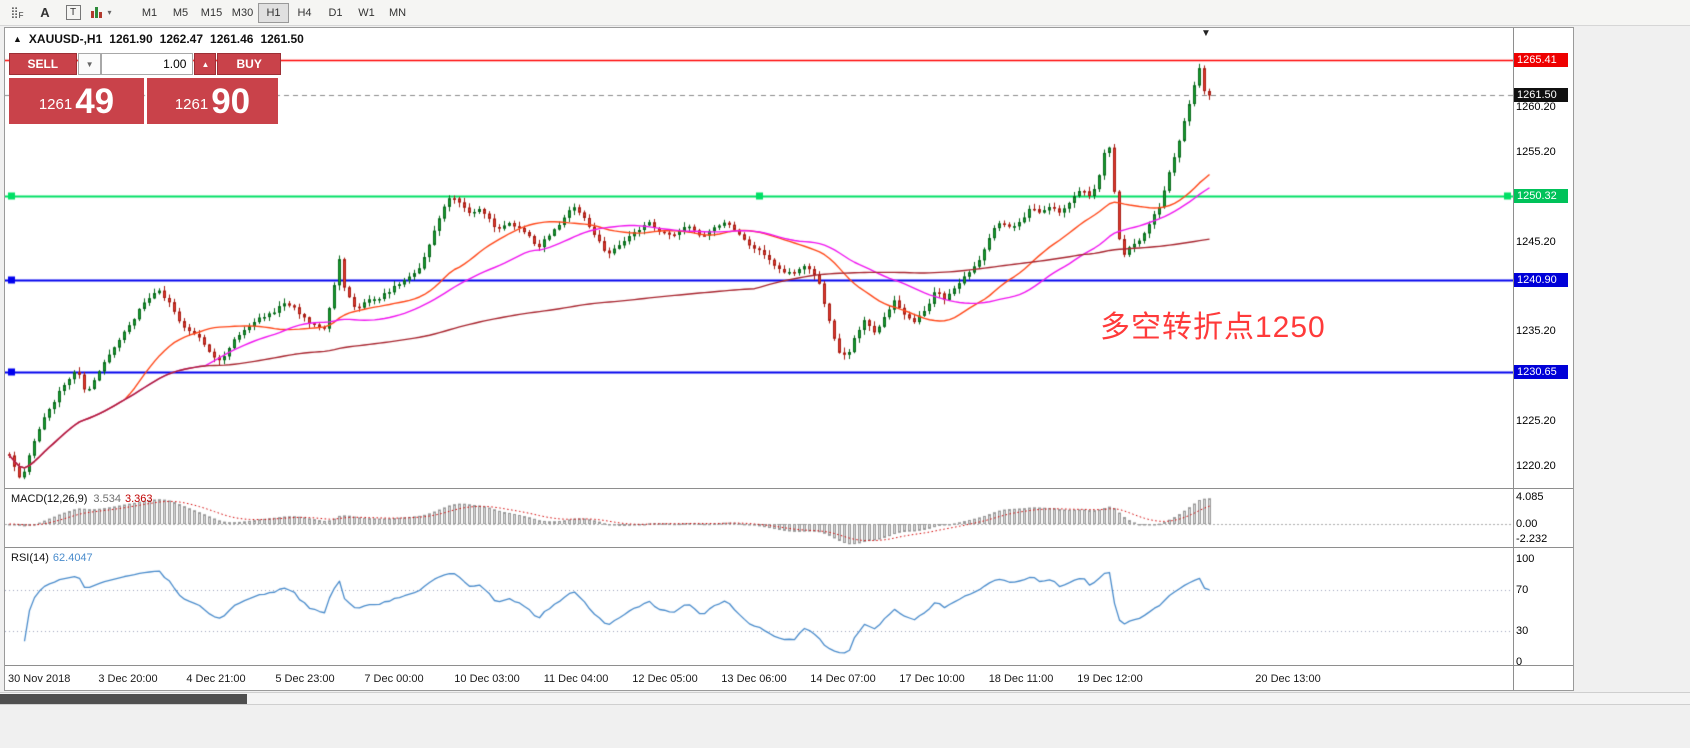  What do you see at coordinates (304, 12) in the screenshot?
I see `timeframe-h4: H4` at bounding box center [304, 12].